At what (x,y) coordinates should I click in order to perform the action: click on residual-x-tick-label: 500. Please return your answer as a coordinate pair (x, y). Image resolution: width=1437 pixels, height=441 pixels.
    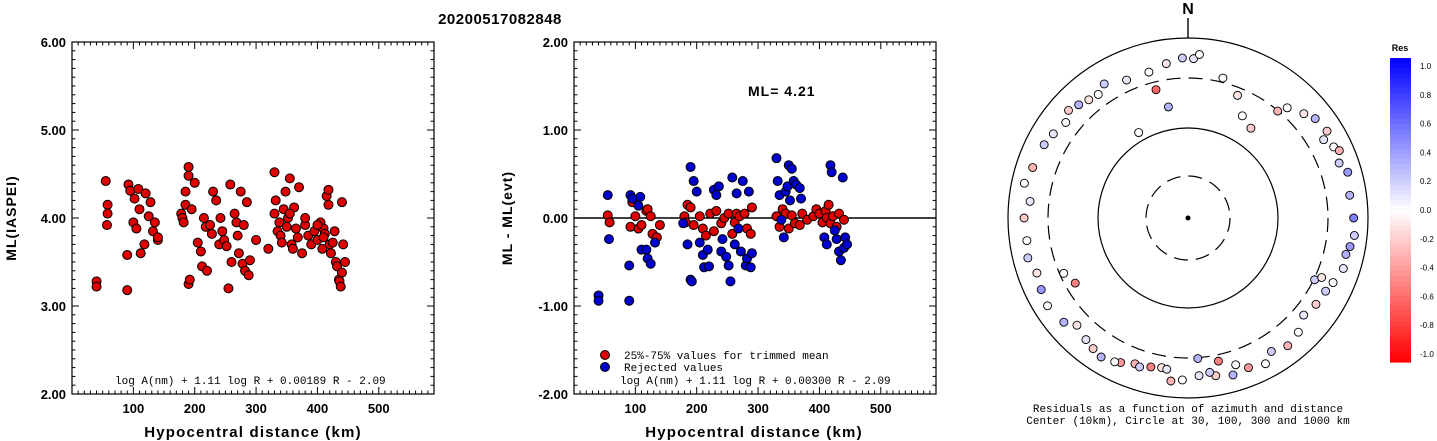
    Looking at the image, I should click on (881, 408).